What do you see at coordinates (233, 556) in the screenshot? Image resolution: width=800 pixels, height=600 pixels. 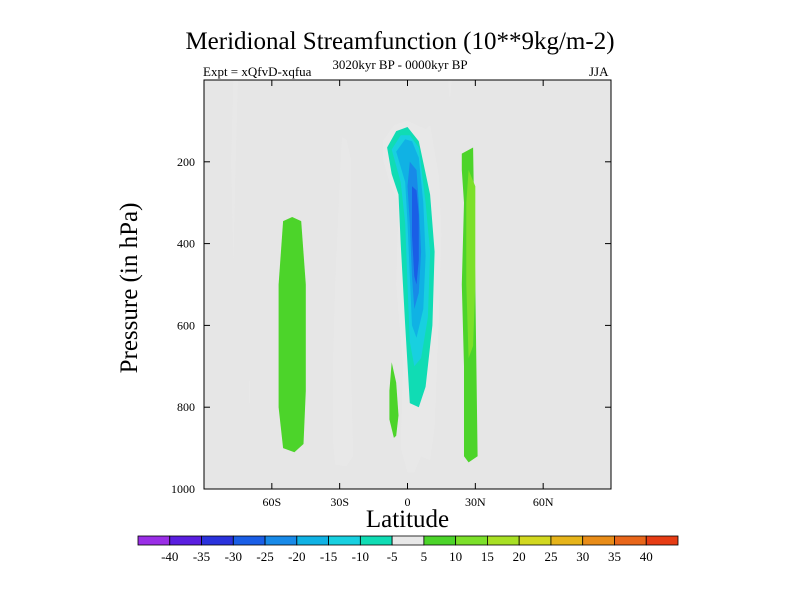 I see `colorbar-label: -30` at bounding box center [233, 556].